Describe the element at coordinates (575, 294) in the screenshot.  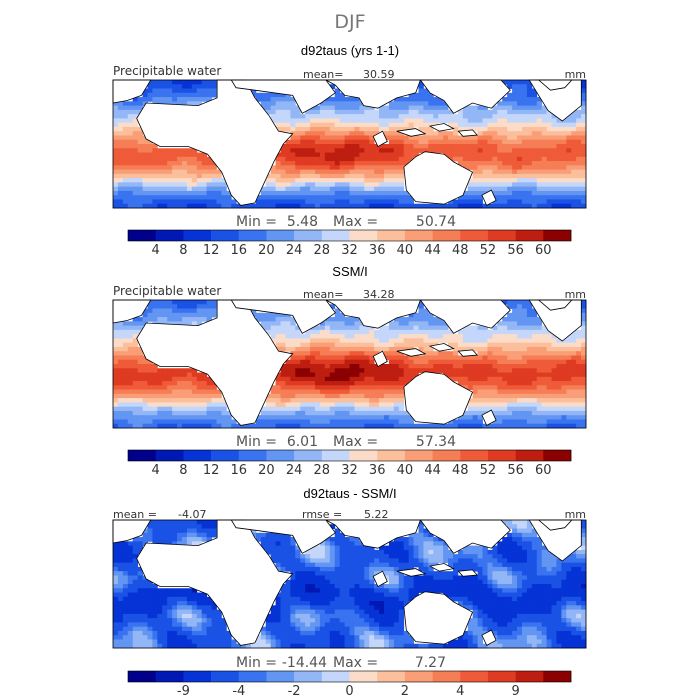
I see `units-label: mm` at that location.